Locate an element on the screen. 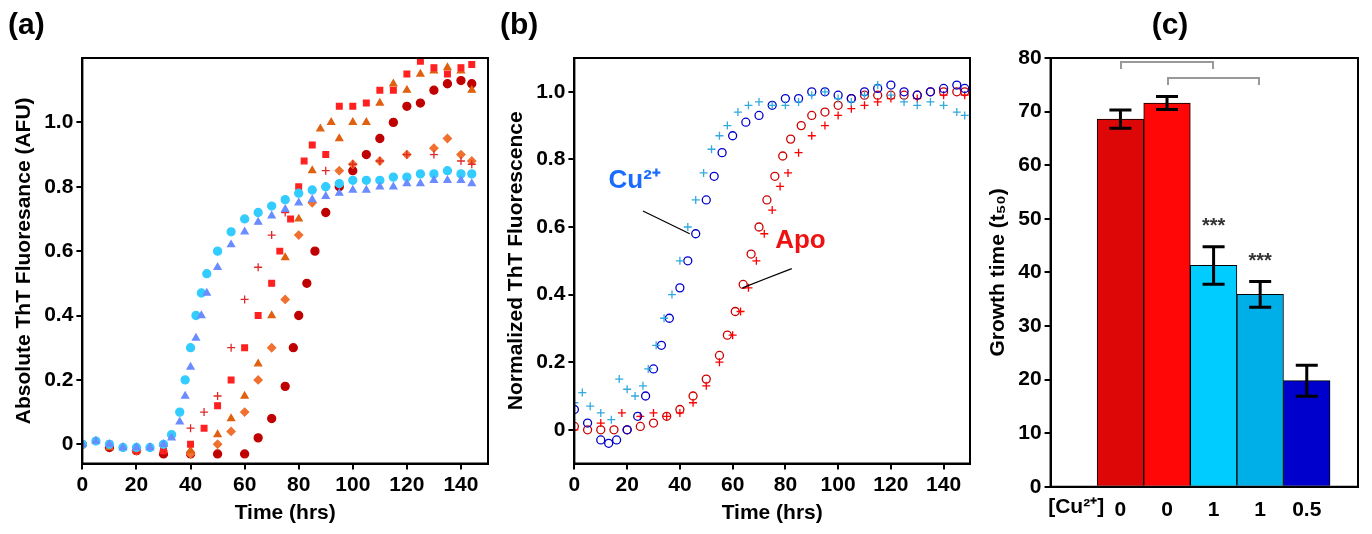 This screenshot has height=534, width=1372. y-tick-label: 10 is located at coordinates (1030, 431).